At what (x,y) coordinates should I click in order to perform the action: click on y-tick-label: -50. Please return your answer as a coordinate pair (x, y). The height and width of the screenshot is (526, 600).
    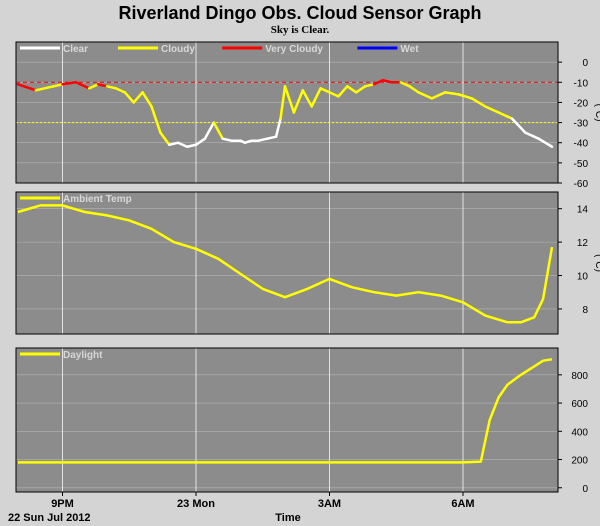
    Looking at the image, I should click on (581, 164).